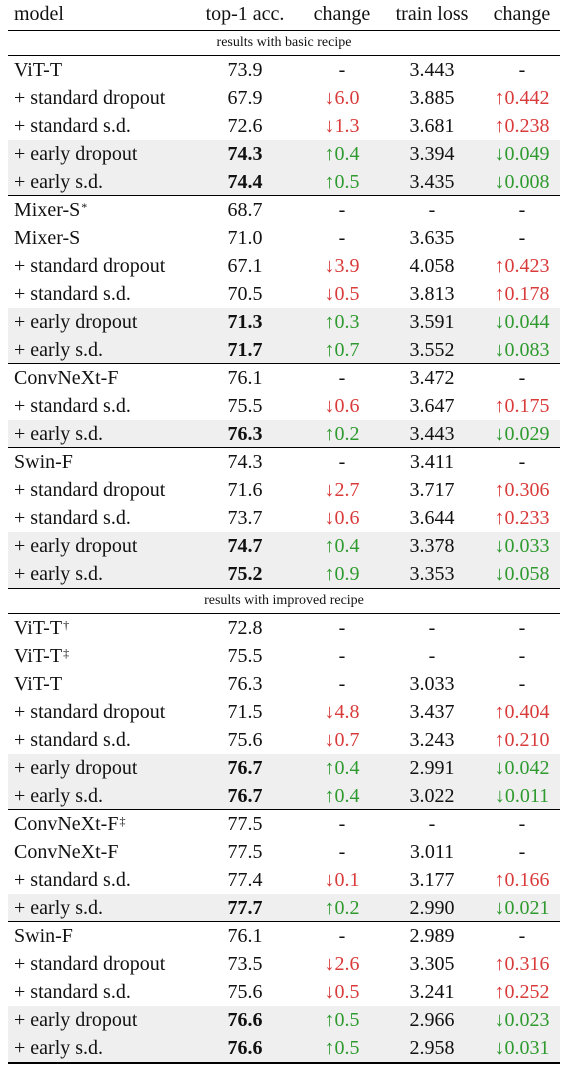 The height and width of the screenshot is (1074, 568). Describe the element at coordinates (284, 852) in the screenshot. I see `table-row: ConvNeXt-F 77.5 - 3.011 -` at that location.